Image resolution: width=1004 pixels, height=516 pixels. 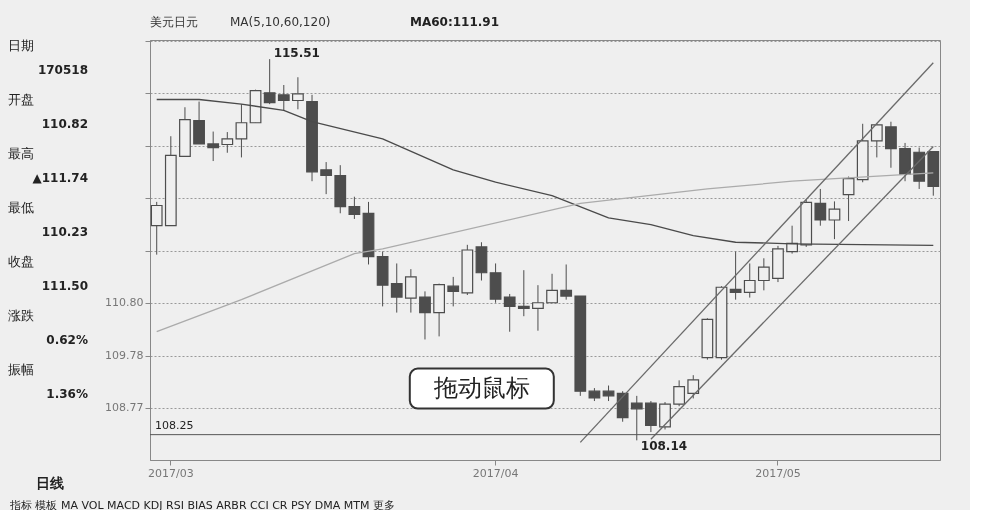 What do you see at coordinates (50, 483) in the screenshot?
I see `text: 日线` at bounding box center [50, 483].